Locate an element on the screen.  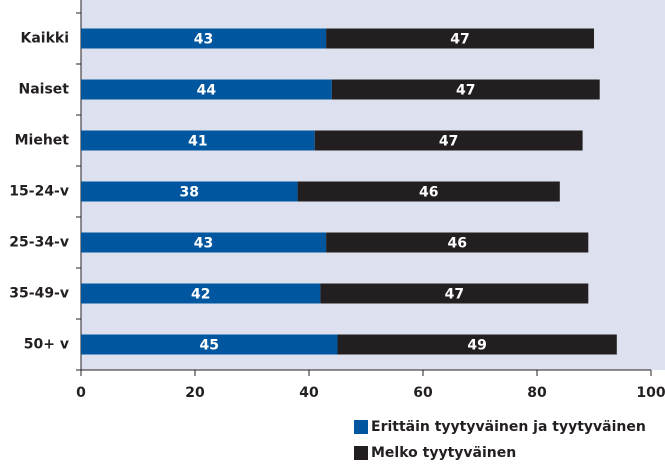
bar-value-label: 38 is located at coordinates (189, 193).